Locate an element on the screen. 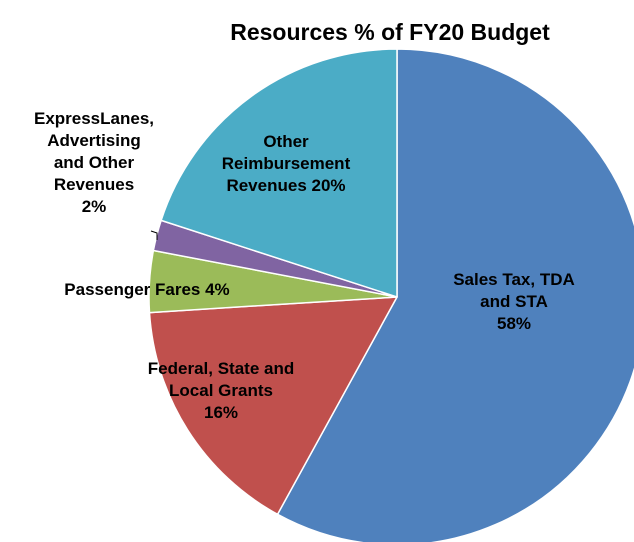 The height and width of the screenshot is (542, 634). slice-label-sales-tax: Sales Tax, TDA and STA 58% is located at coordinates (514, 301).